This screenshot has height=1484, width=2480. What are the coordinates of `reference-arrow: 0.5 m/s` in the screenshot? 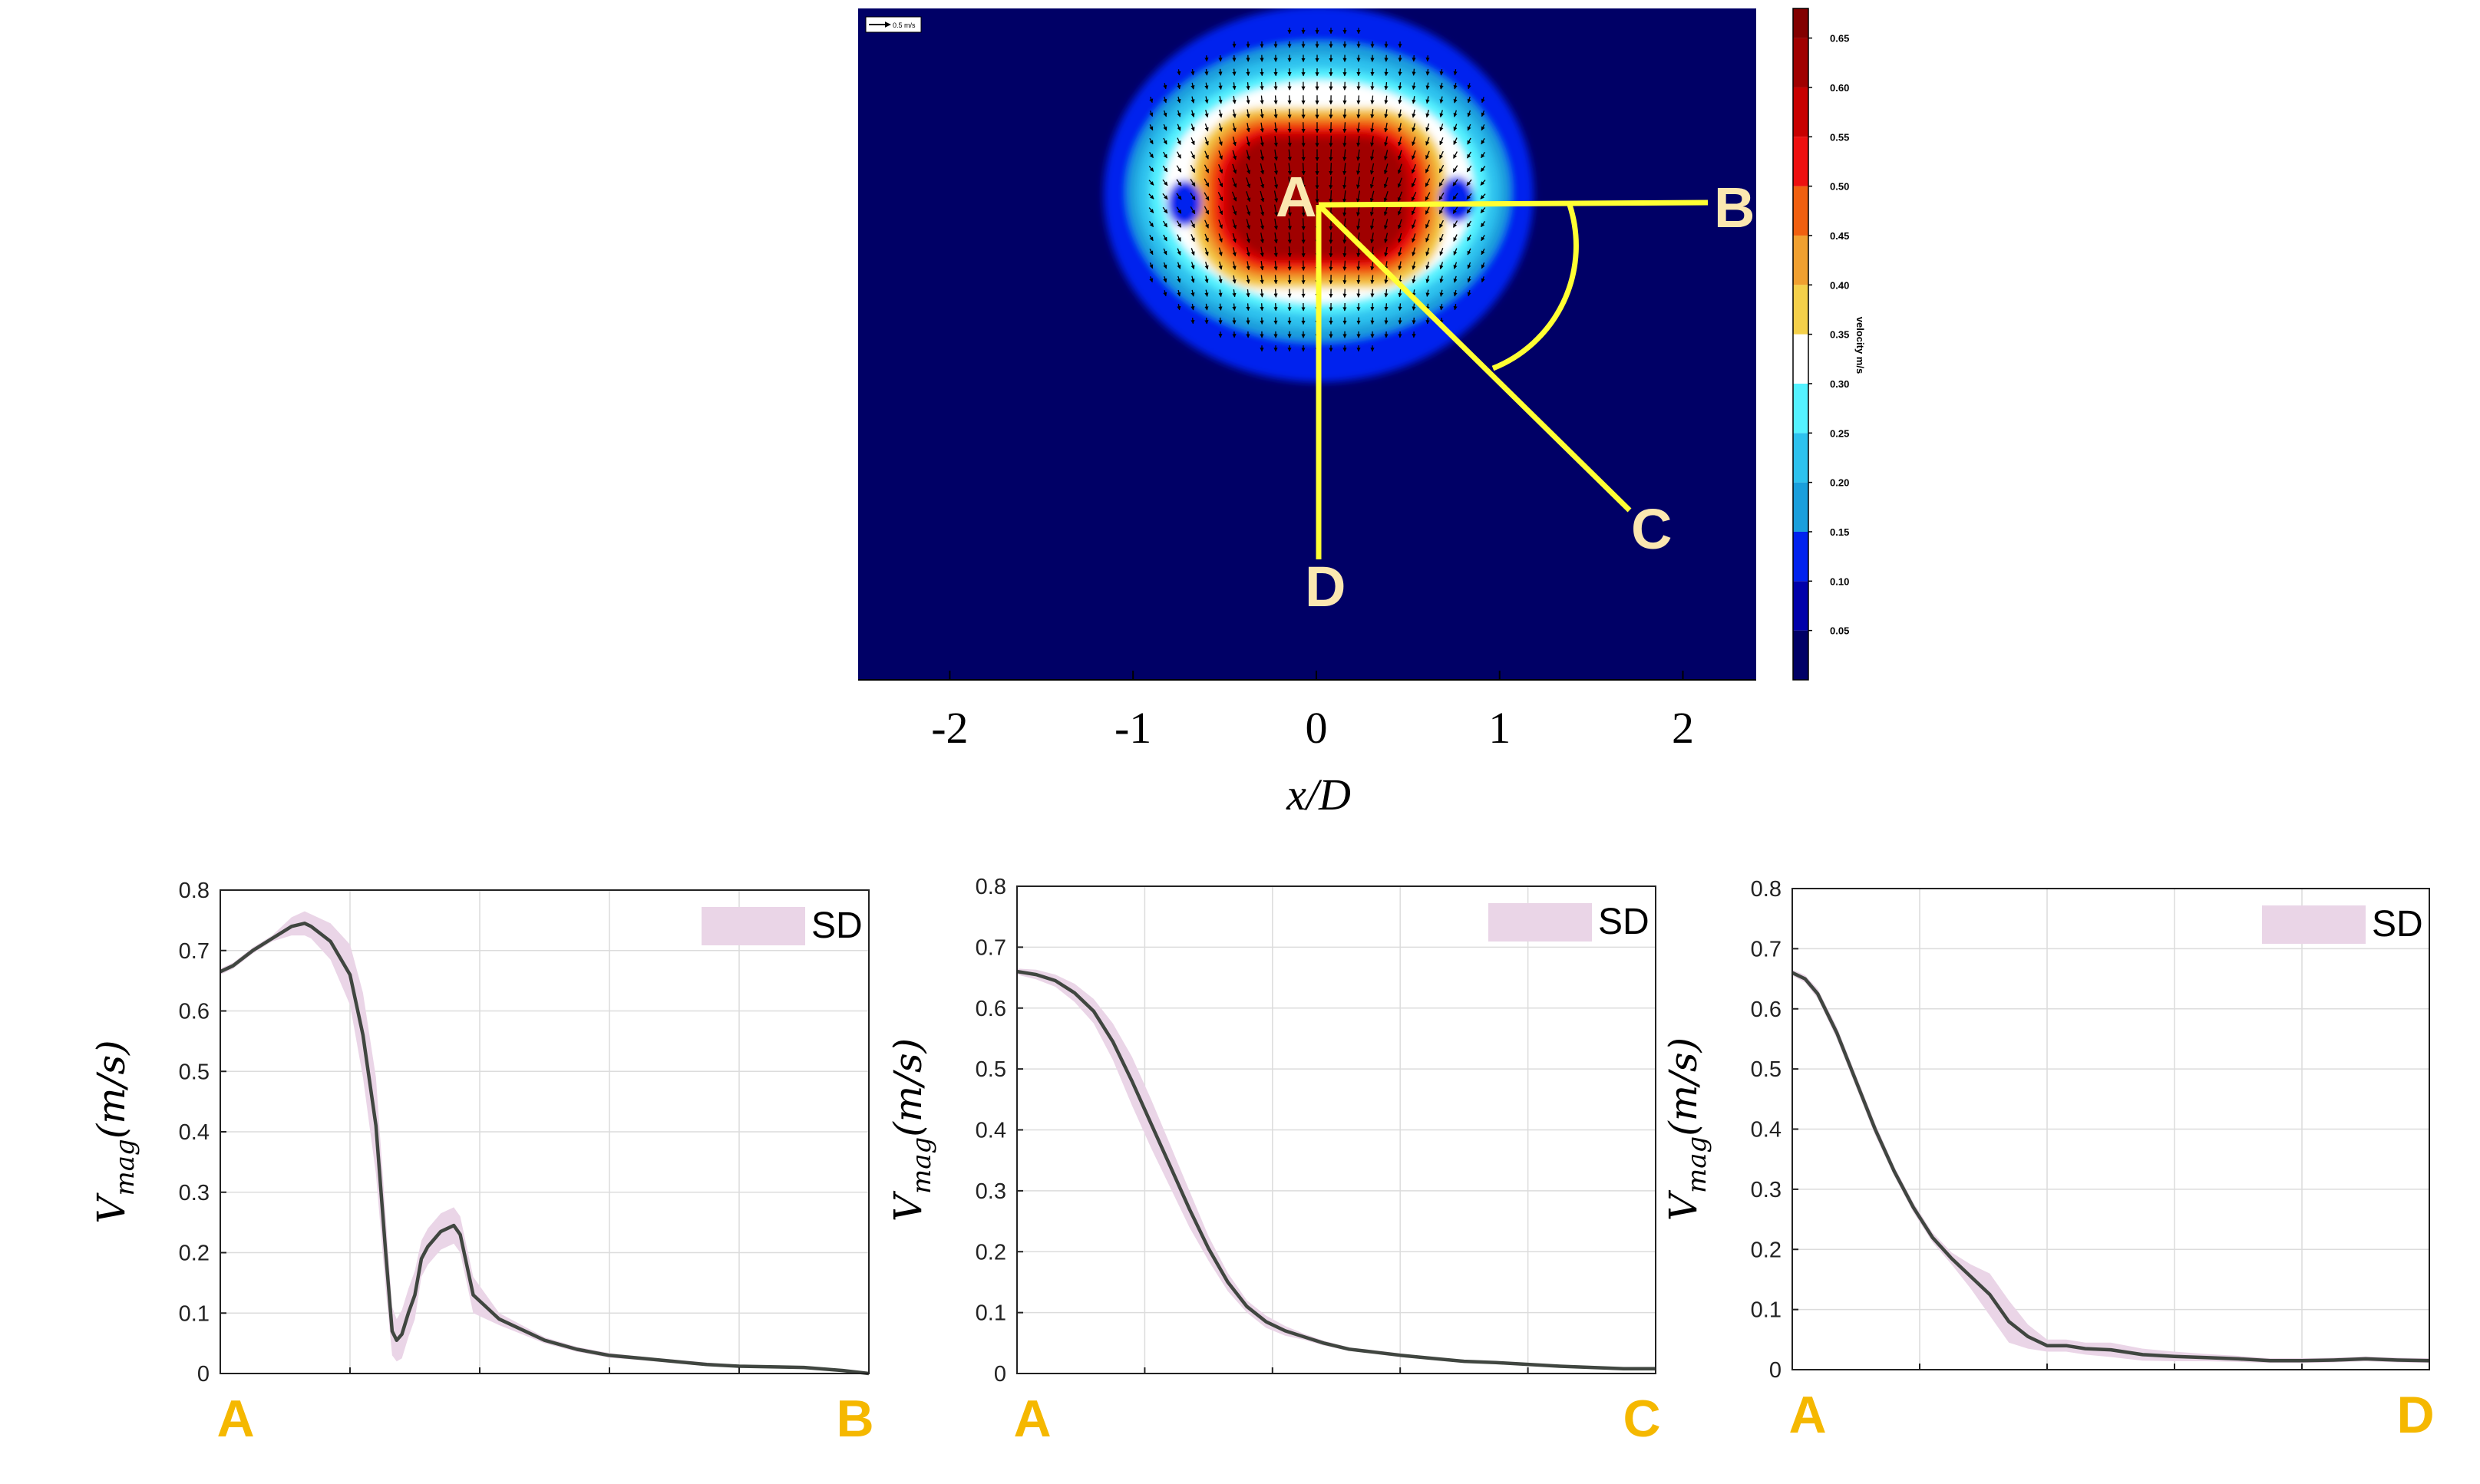 It's located at (893, 24).